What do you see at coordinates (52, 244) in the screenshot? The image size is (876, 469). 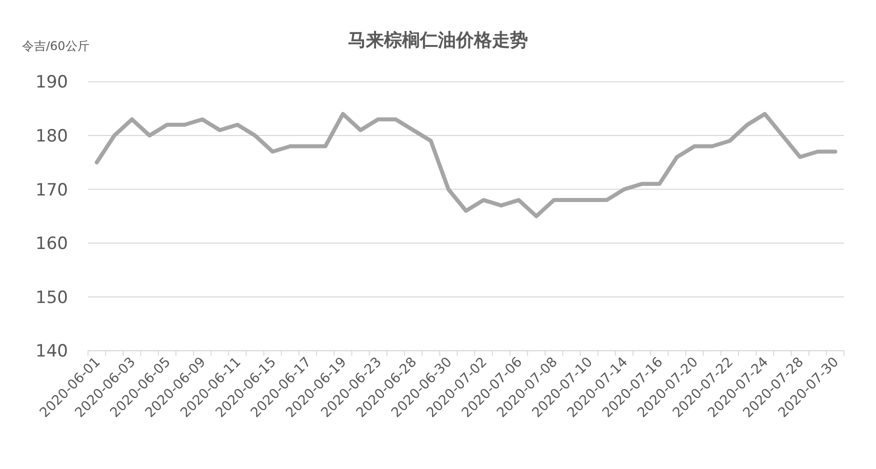 I see `y-tick-label: 160` at bounding box center [52, 244].